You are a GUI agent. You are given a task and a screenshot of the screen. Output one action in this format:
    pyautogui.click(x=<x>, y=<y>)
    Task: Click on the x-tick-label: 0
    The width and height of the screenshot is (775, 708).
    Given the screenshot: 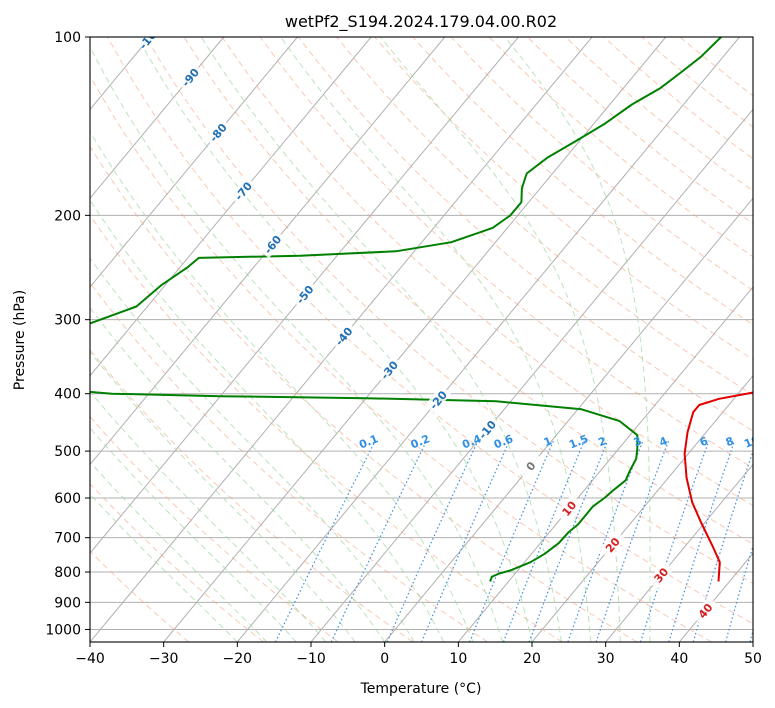 What is the action you would take?
    pyautogui.click(x=384, y=659)
    